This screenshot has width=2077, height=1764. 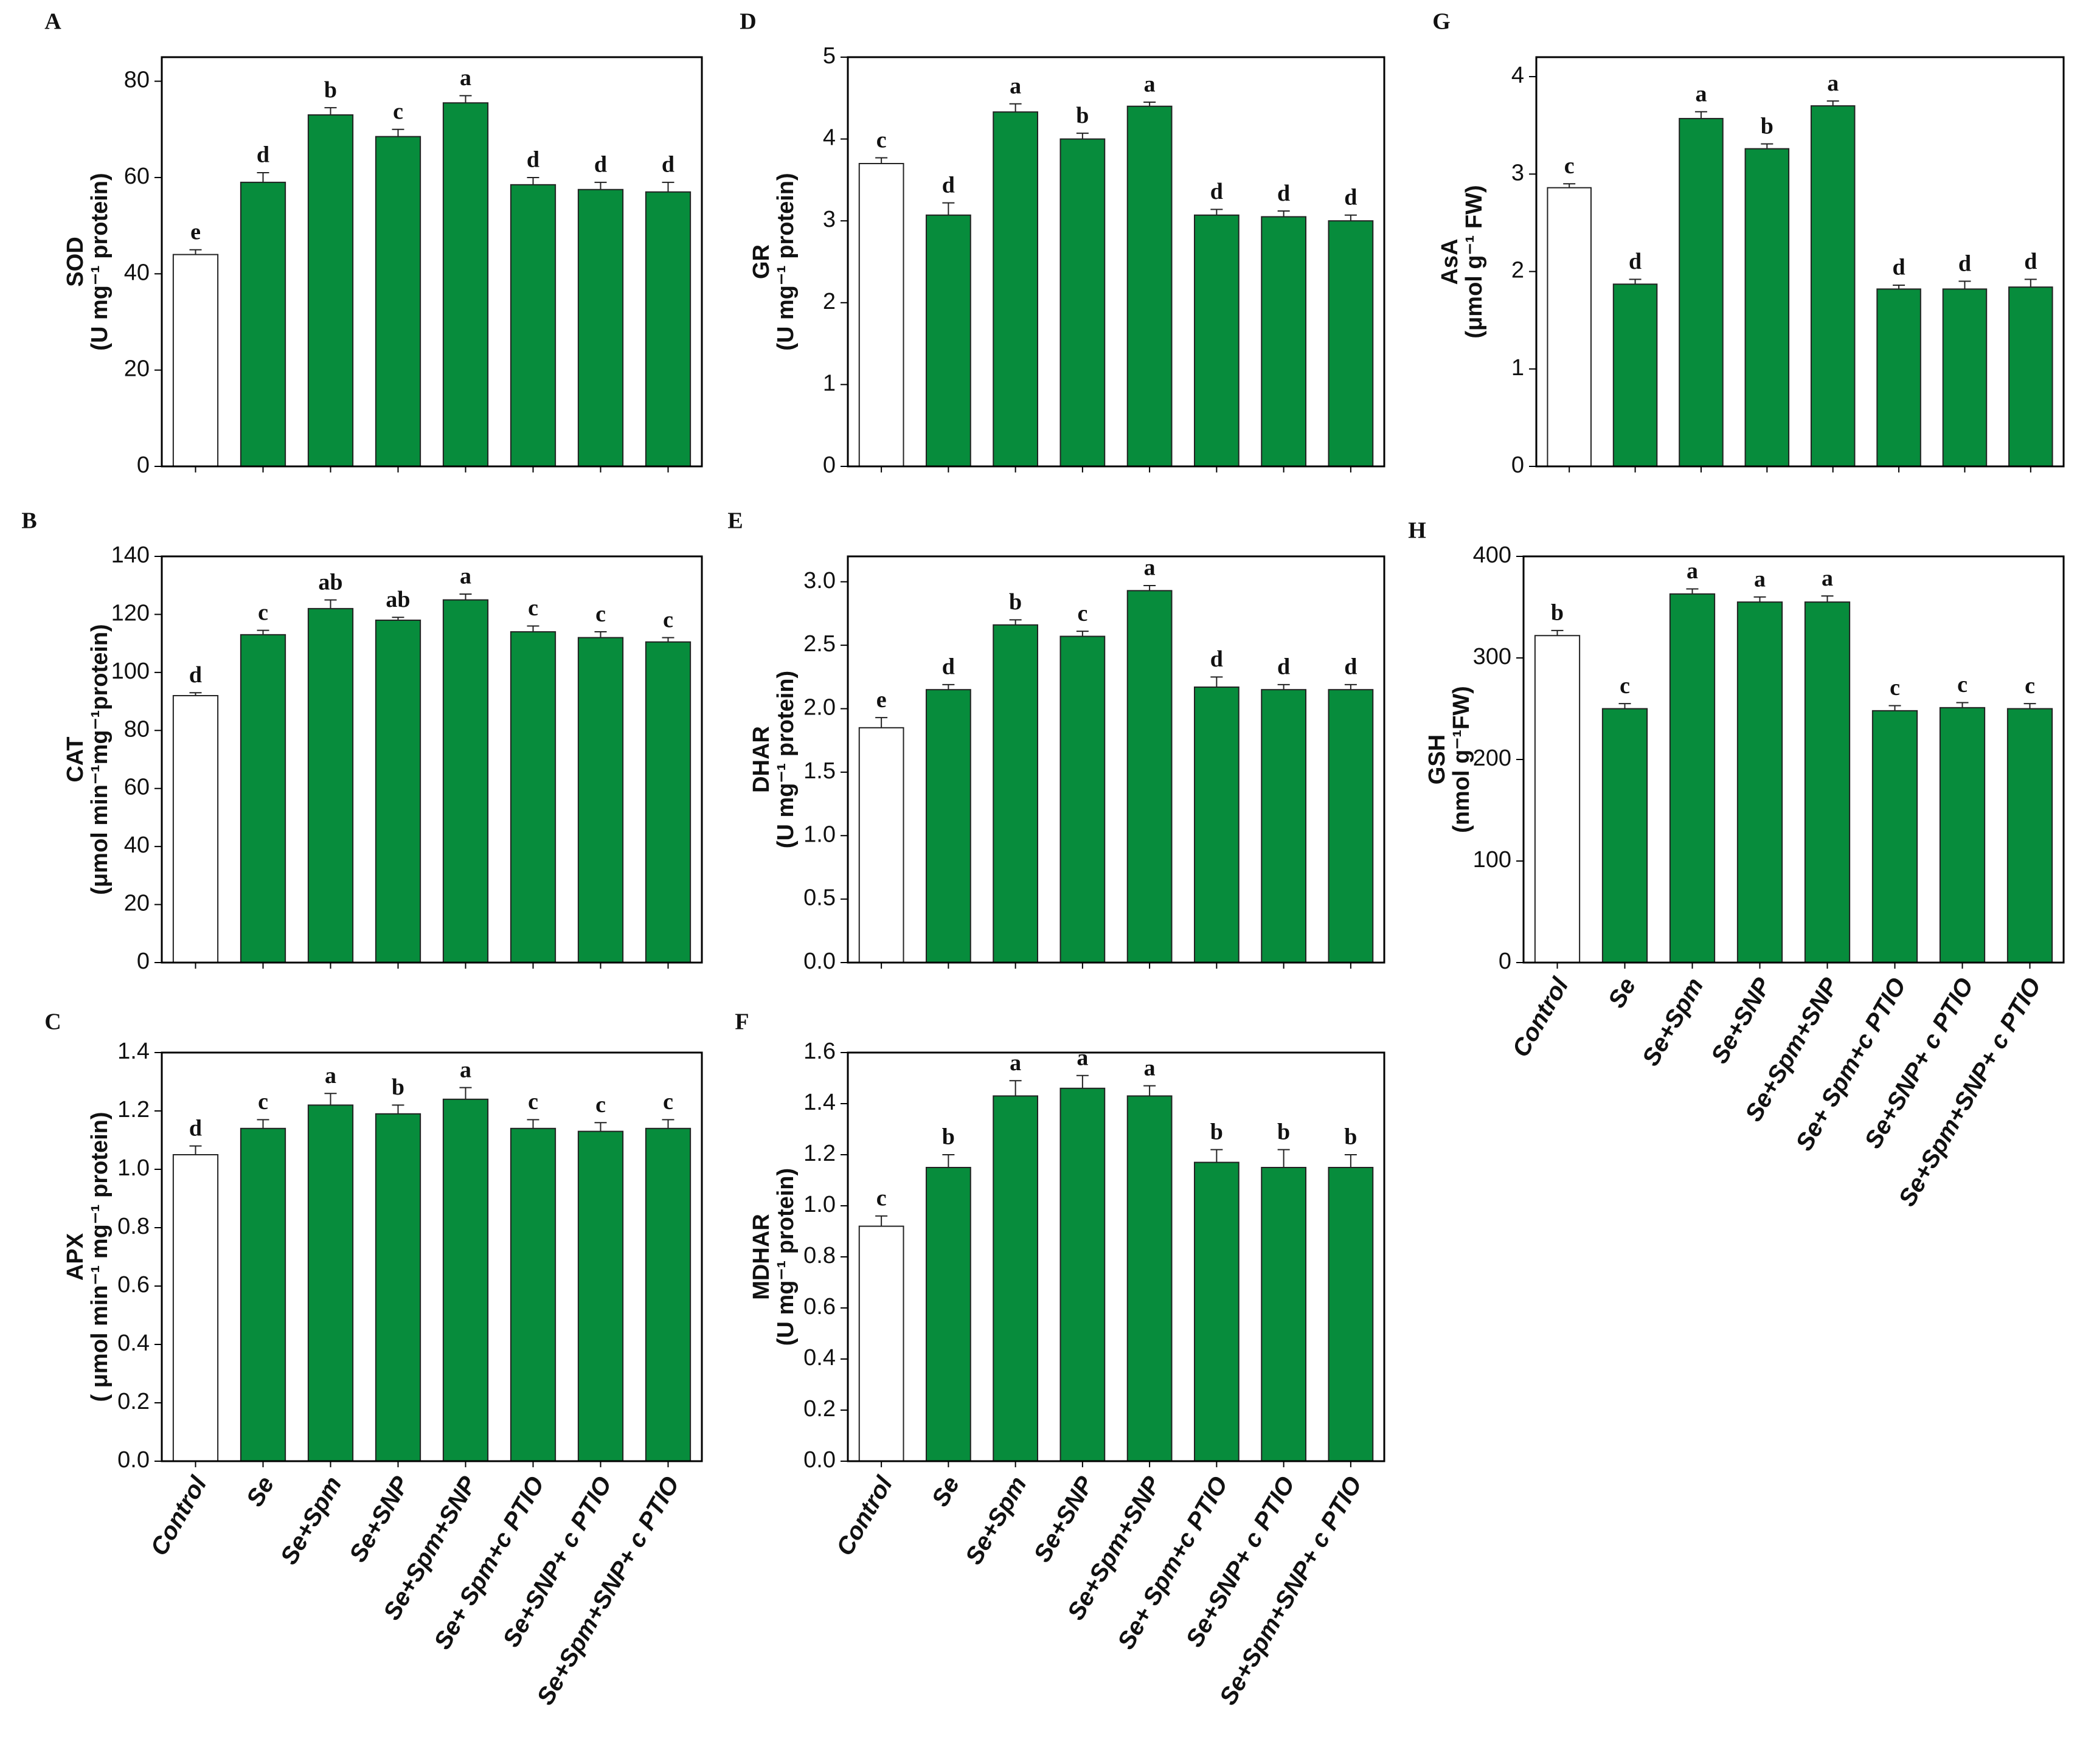 What do you see at coordinates (137, 845) in the screenshot?
I see `y-tick-label: 40` at bounding box center [137, 845].